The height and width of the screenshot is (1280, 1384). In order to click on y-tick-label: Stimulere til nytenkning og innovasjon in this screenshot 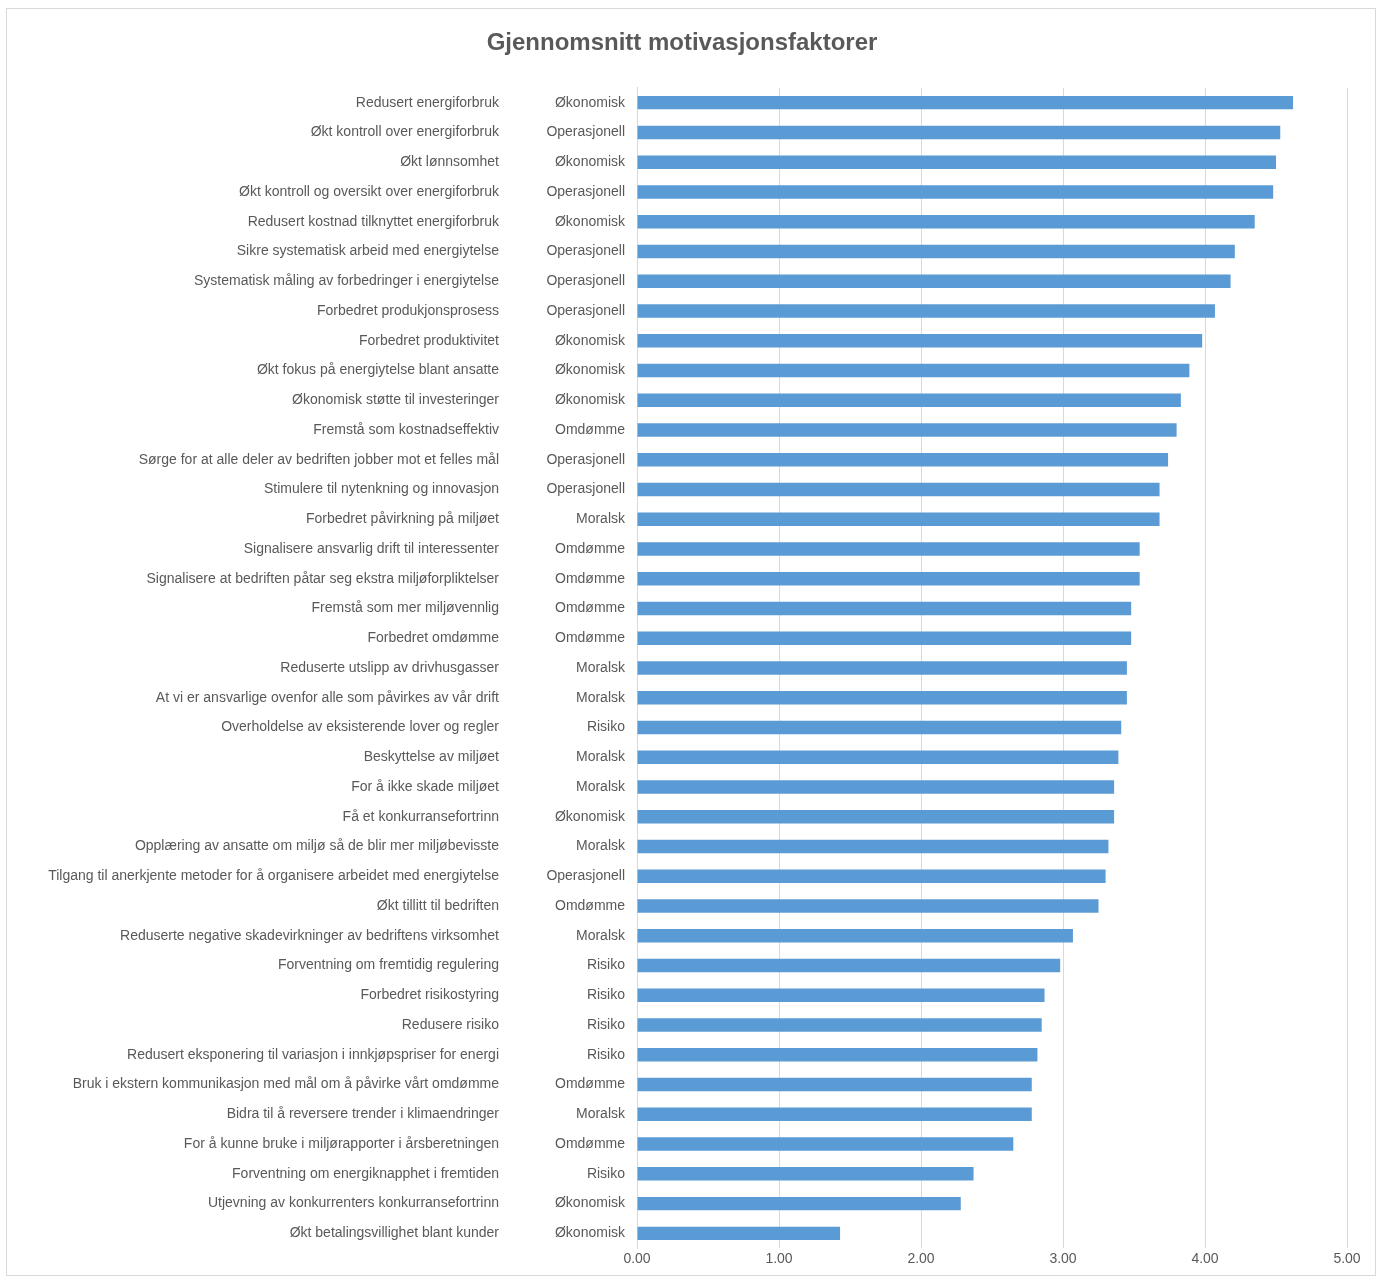, I will do `click(381, 488)`.